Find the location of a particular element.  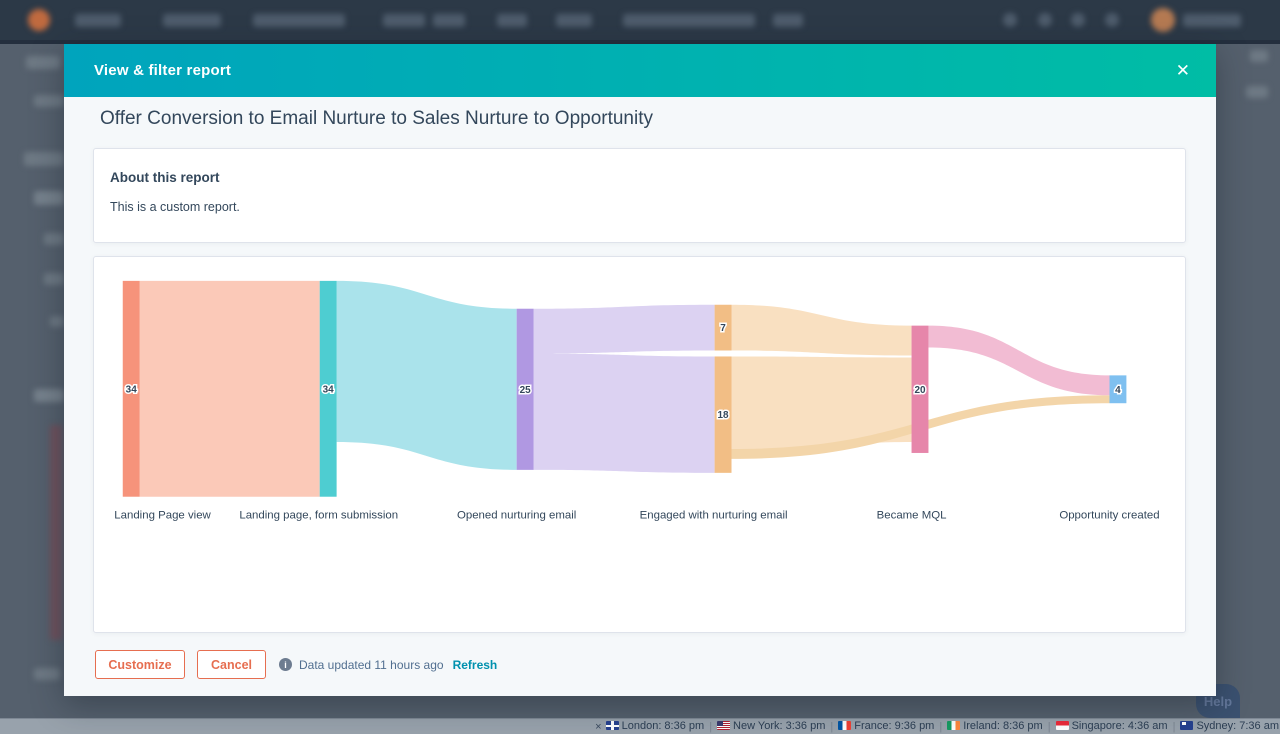

timezone-item: Ireland: 8:36 pm is located at coordinates (995, 726).